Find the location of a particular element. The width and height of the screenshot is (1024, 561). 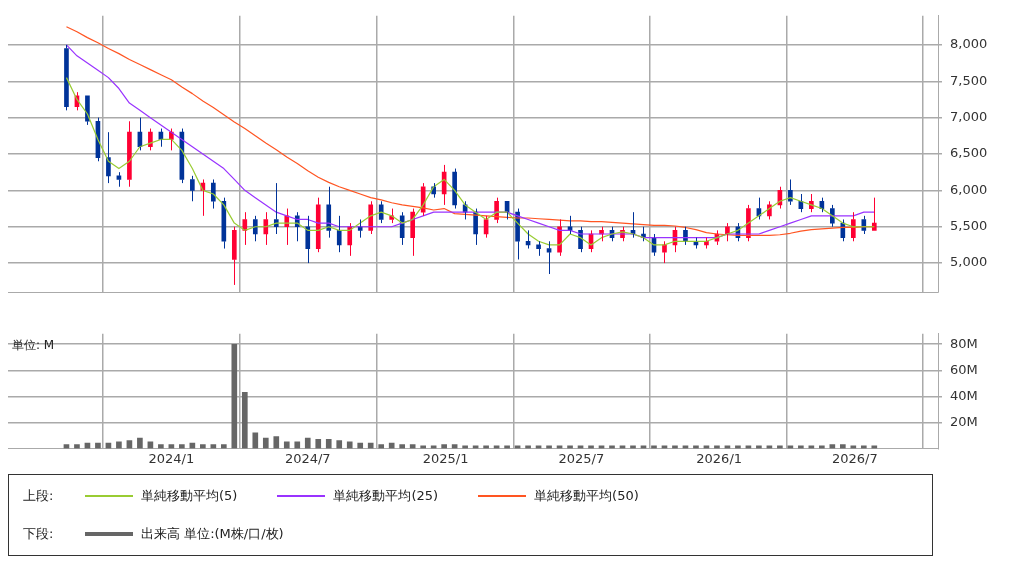

x-tick-label: 2024/7 is located at coordinates (307, 458).